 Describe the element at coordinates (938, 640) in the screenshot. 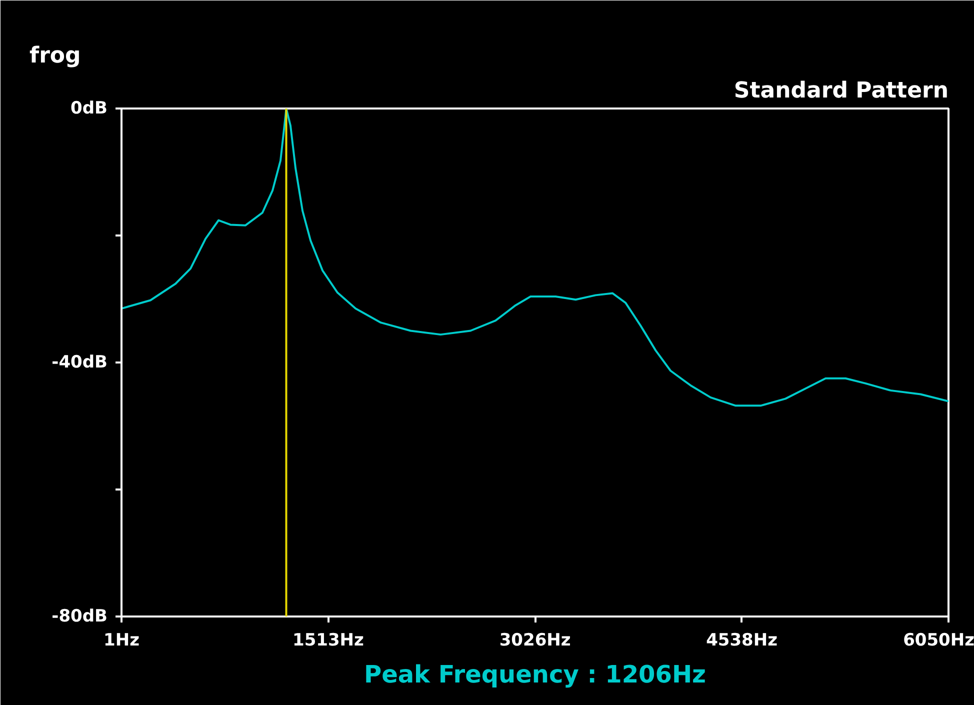

I see `x-tick-label: 6050Hz` at that location.